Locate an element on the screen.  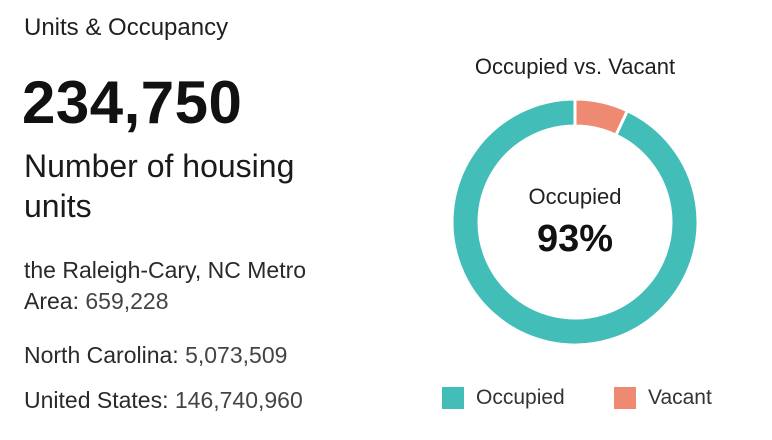
comparison-state: North Carolina: 5,073,509 is located at coordinates (155, 355).